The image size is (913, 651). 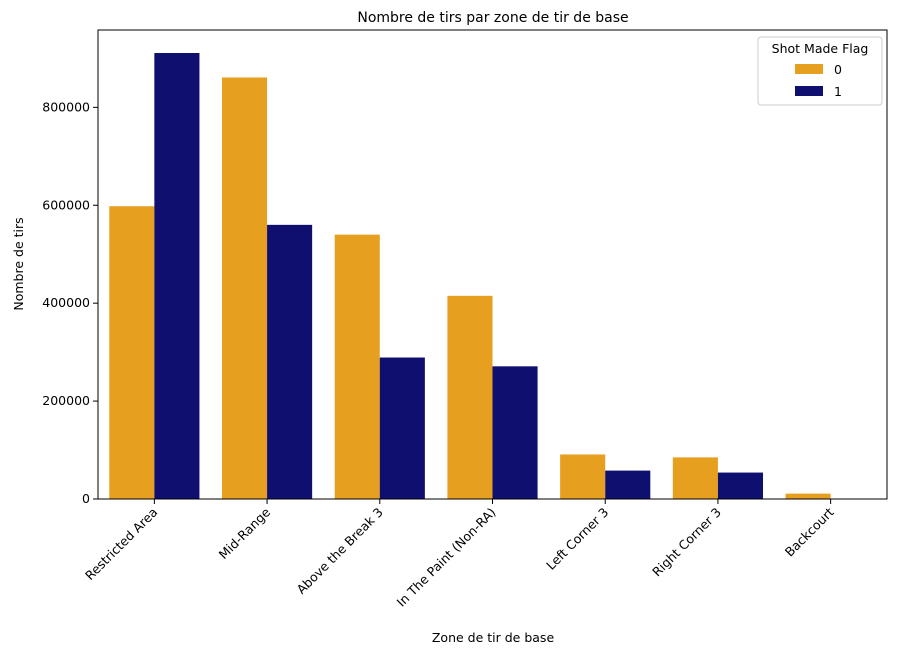 I want to click on x-axis-label: Zone de tir de base, so click(x=493, y=637).